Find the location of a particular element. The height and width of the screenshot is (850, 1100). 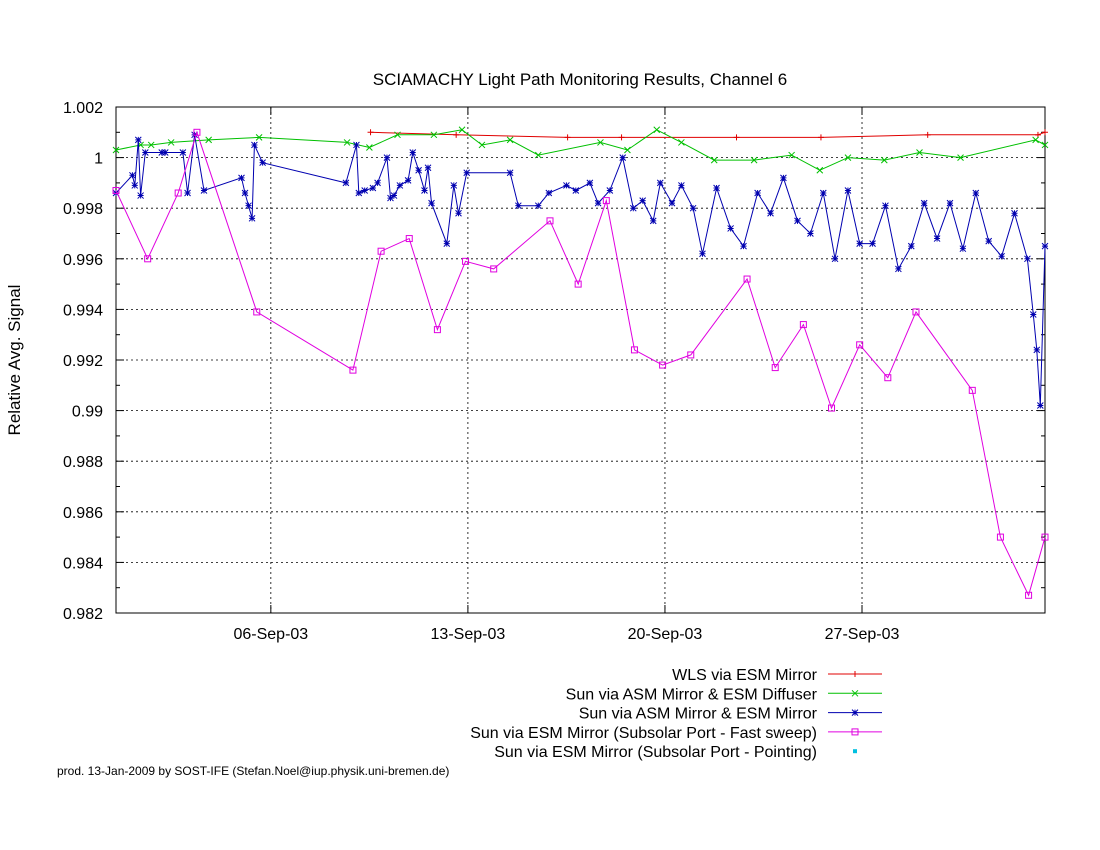

y-tick-label: 0.99 is located at coordinates (87, 412).